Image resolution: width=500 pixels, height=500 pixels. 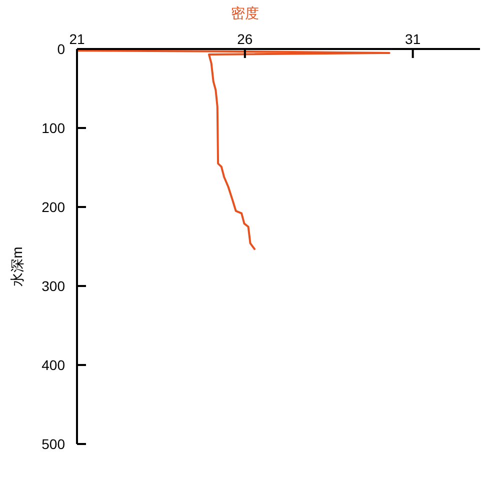 What do you see at coordinates (17, 266) in the screenshot?
I see `y-axis-title: 水深m` at bounding box center [17, 266].